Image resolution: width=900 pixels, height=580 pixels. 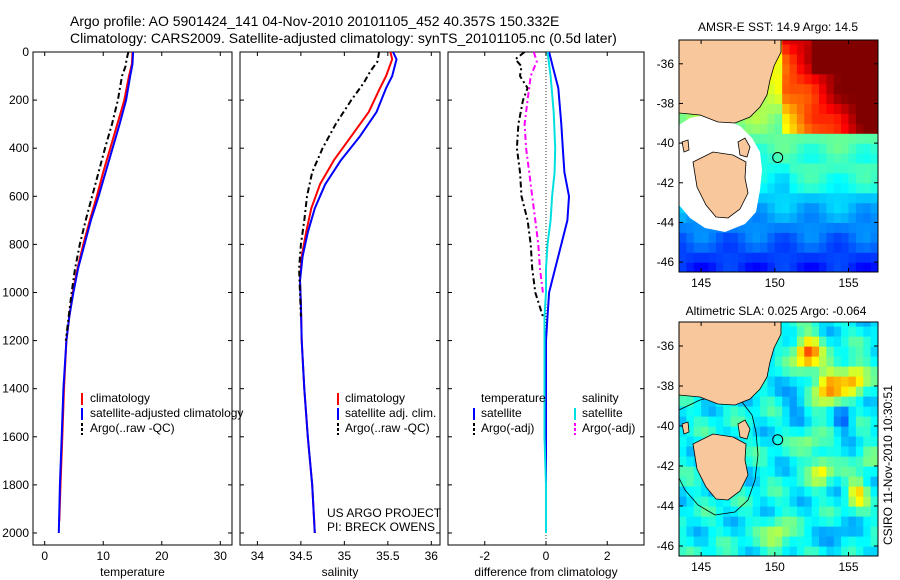 I want to click on series-line, so click(x=348, y=293).